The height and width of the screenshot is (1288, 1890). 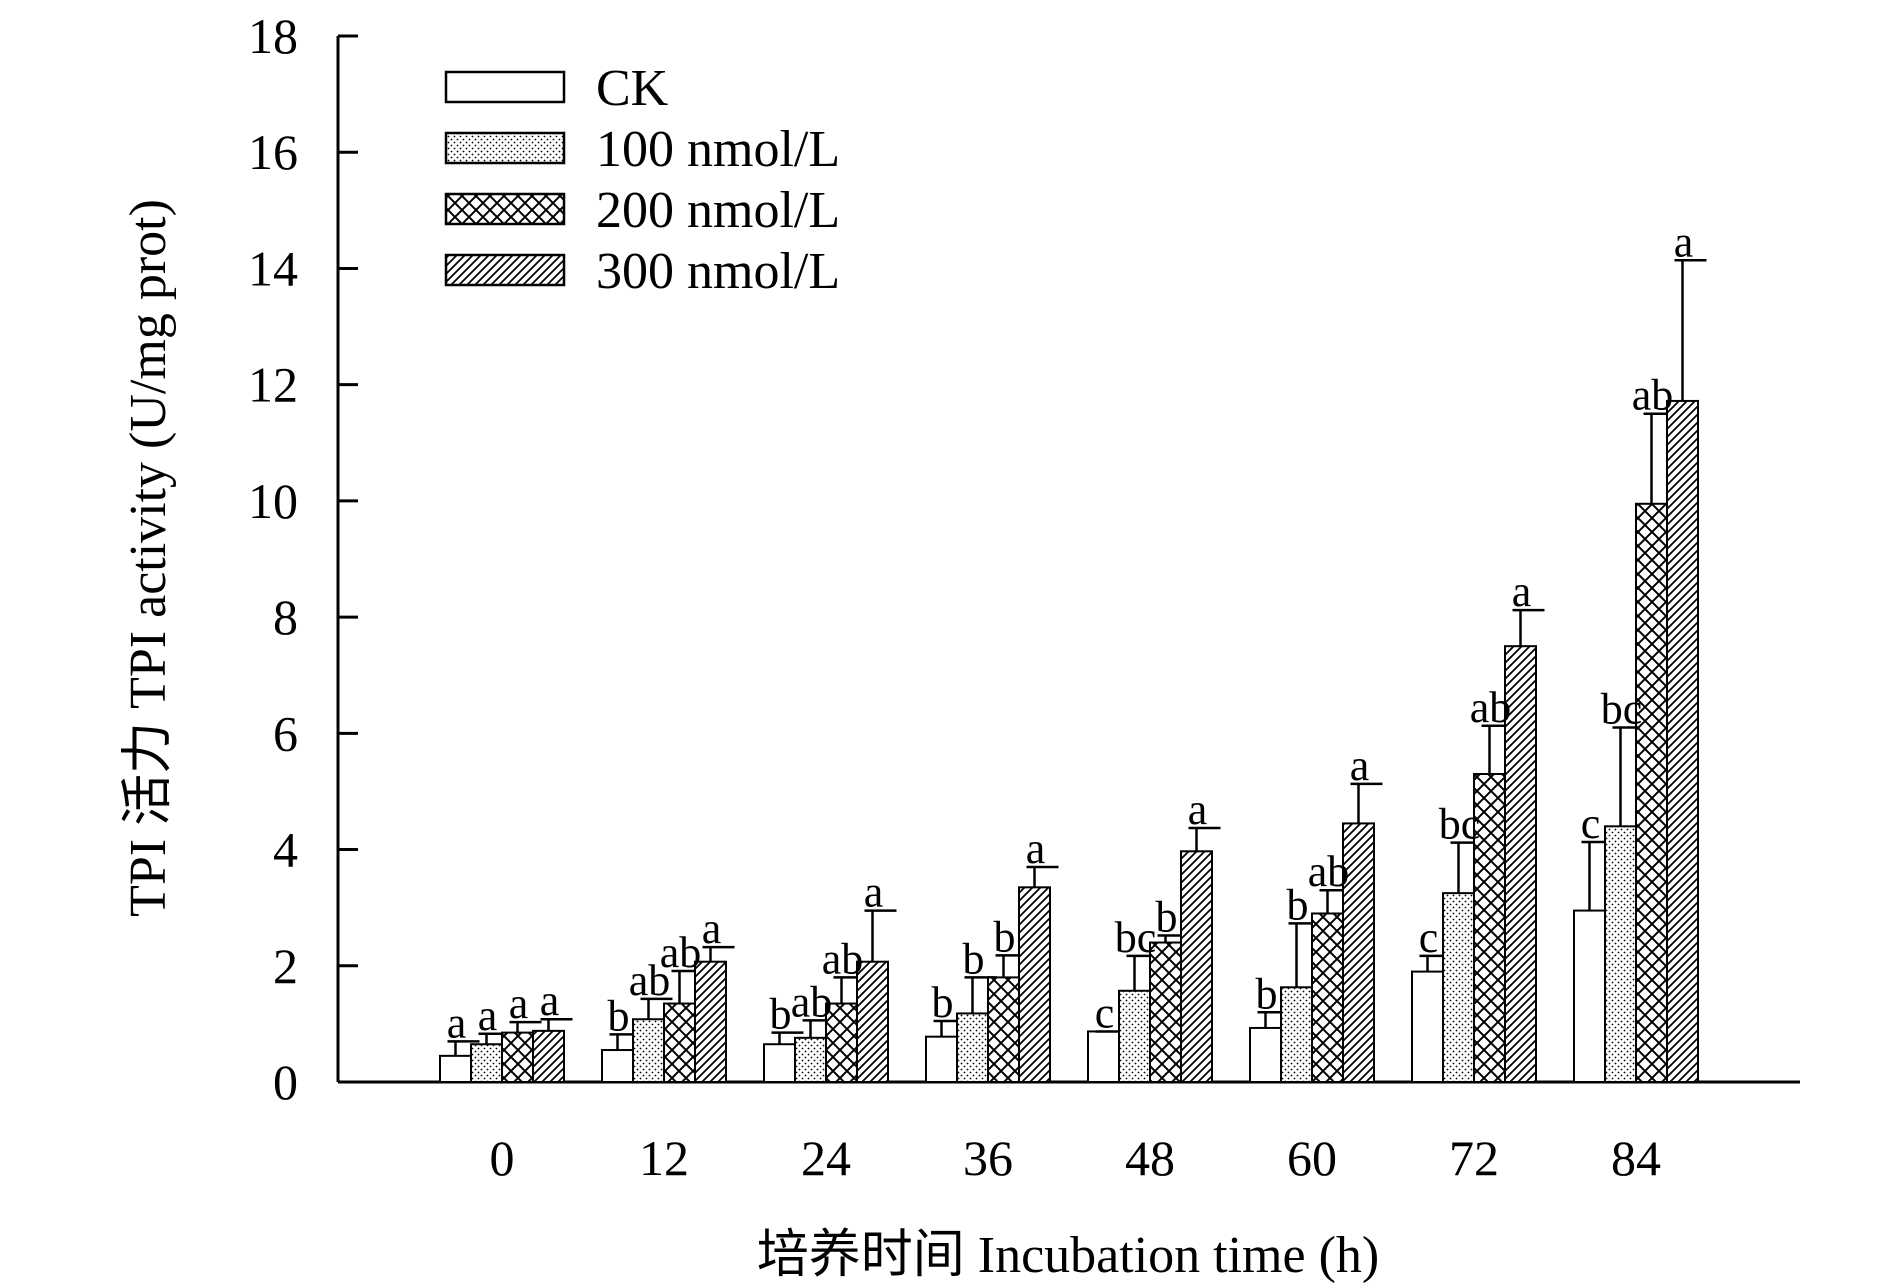 What do you see at coordinates (664, 1158) in the screenshot?
I see `x-tick-label: 12` at bounding box center [664, 1158].